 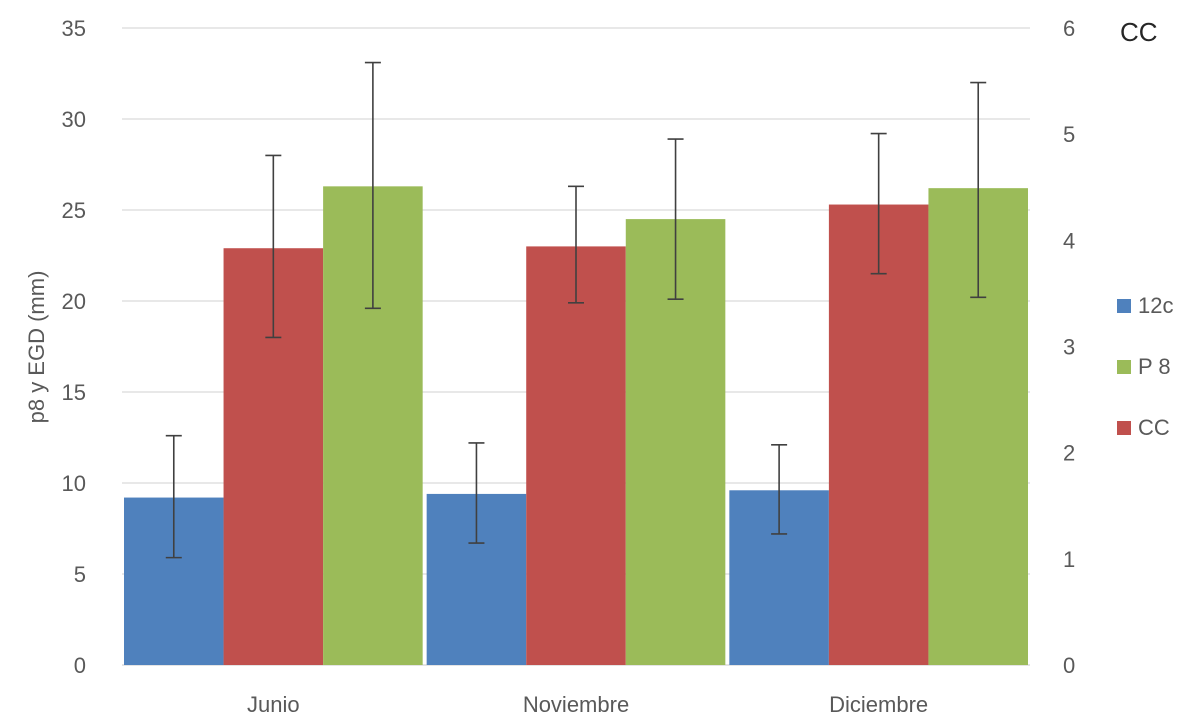 I want to click on y-tick-label-0: 0, so click(x=80, y=665).